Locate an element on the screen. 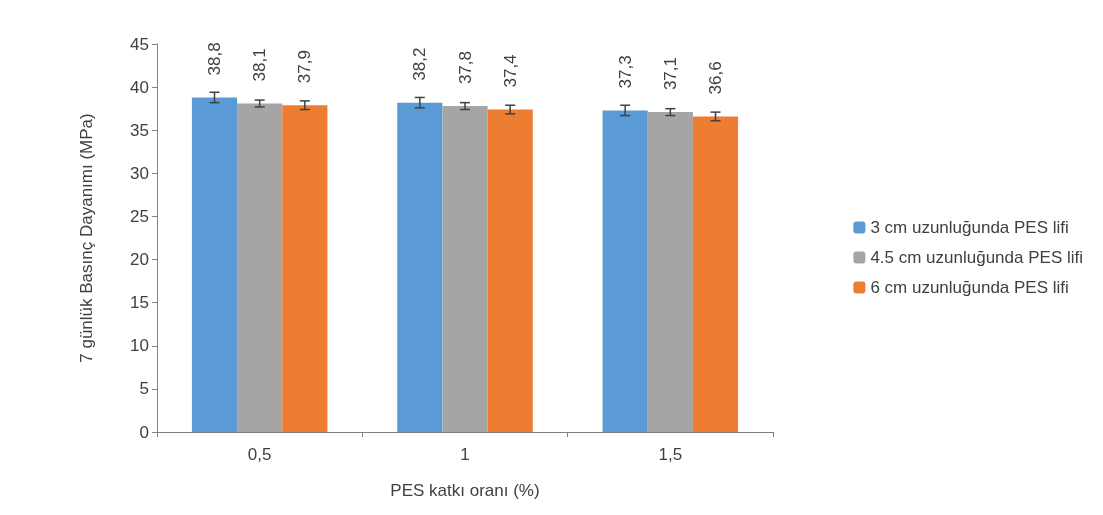 The width and height of the screenshot is (1103, 515). y-axis-title: 7 günlük Basınç Dayanımı (MPa) is located at coordinates (86, 238).